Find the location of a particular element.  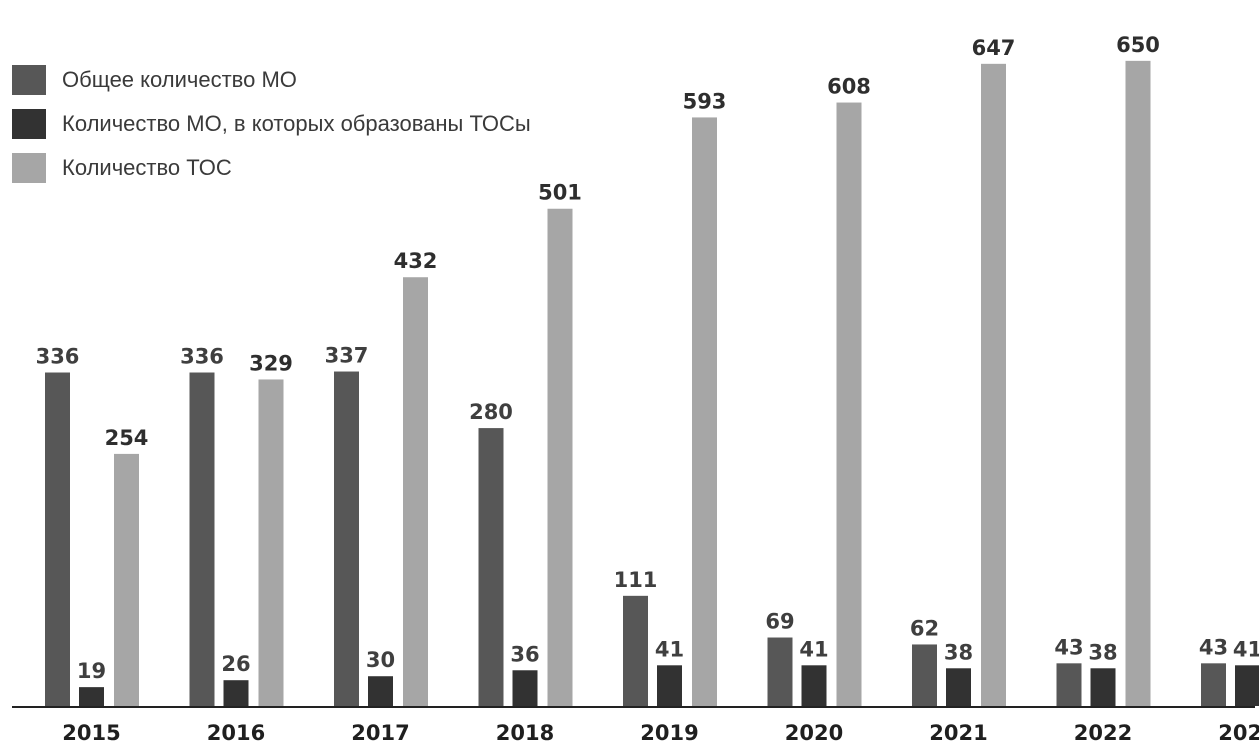

value-label-2015-series-1: 336 is located at coordinates (58, 357).